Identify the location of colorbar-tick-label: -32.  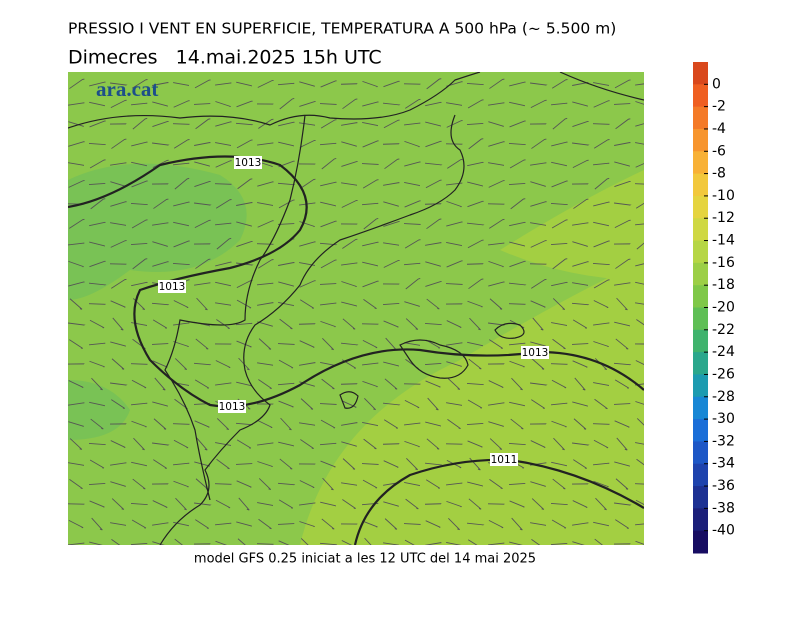
(723, 441).